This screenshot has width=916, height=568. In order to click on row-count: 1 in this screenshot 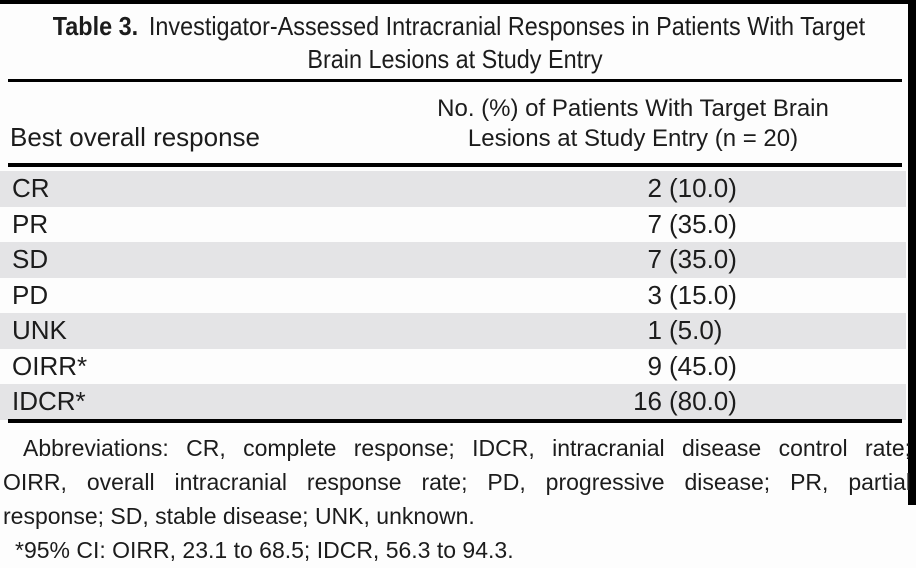, I will do `click(654, 330)`.